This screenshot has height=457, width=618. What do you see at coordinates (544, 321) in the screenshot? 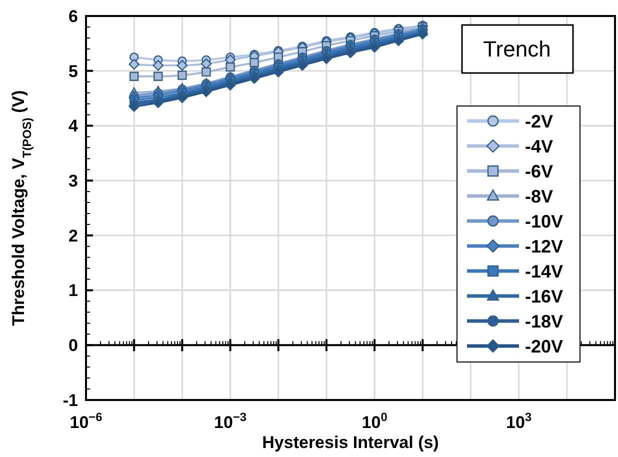
I see `legend-label: -18V` at bounding box center [544, 321].